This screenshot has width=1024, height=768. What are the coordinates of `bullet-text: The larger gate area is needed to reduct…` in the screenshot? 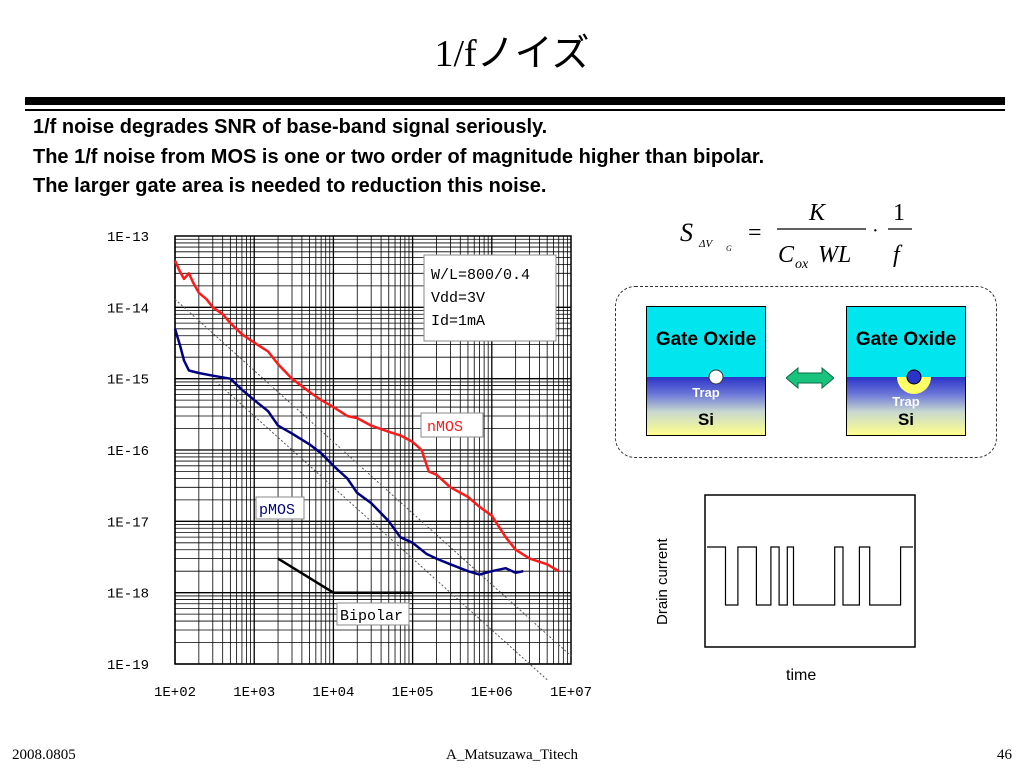 It's located at (290, 186).